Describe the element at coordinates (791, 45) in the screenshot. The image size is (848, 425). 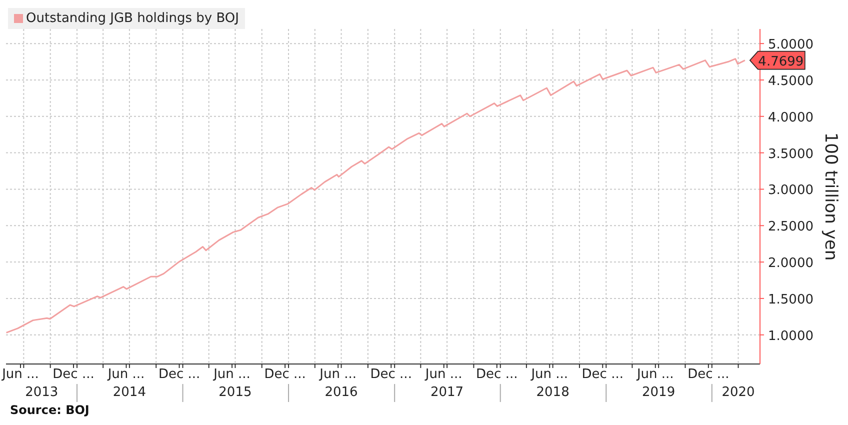
I see `y-tick-label: 5.0000` at that location.